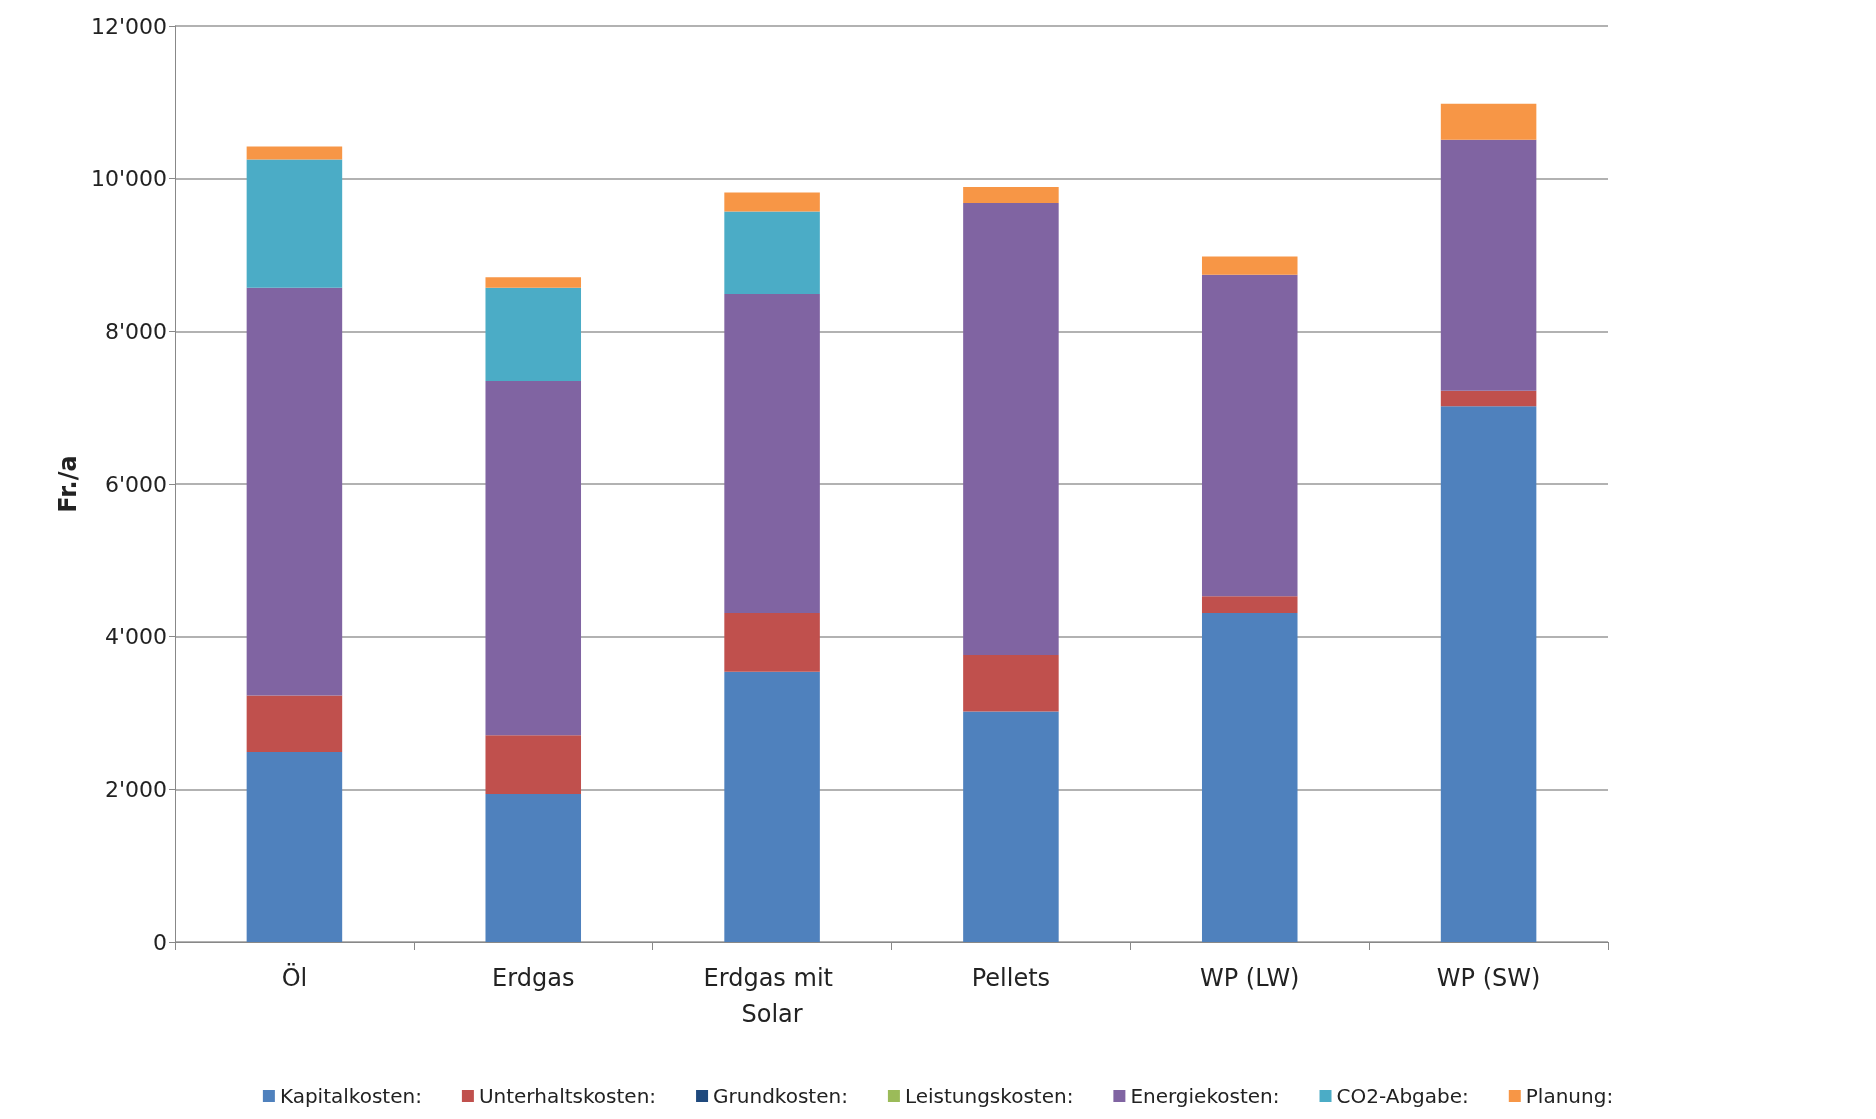 The width and height of the screenshot is (1876, 1119). Describe the element at coordinates (135, 484) in the screenshot. I see `y-tick-label: 6'000` at that location.